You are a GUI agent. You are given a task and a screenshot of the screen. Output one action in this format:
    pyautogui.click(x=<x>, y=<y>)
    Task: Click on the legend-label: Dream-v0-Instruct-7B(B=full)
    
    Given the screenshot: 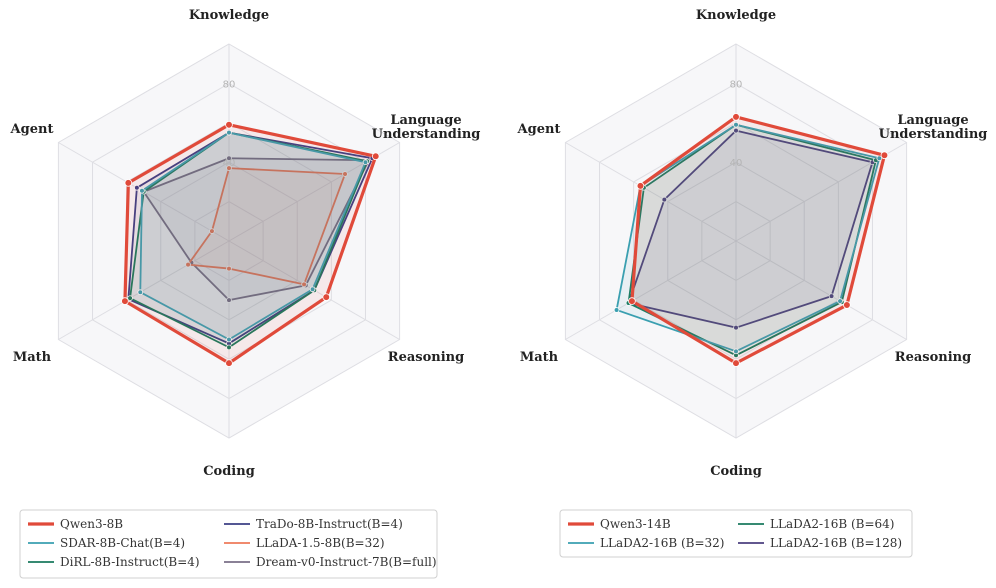 What is the action you would take?
    pyautogui.click(x=346, y=562)
    